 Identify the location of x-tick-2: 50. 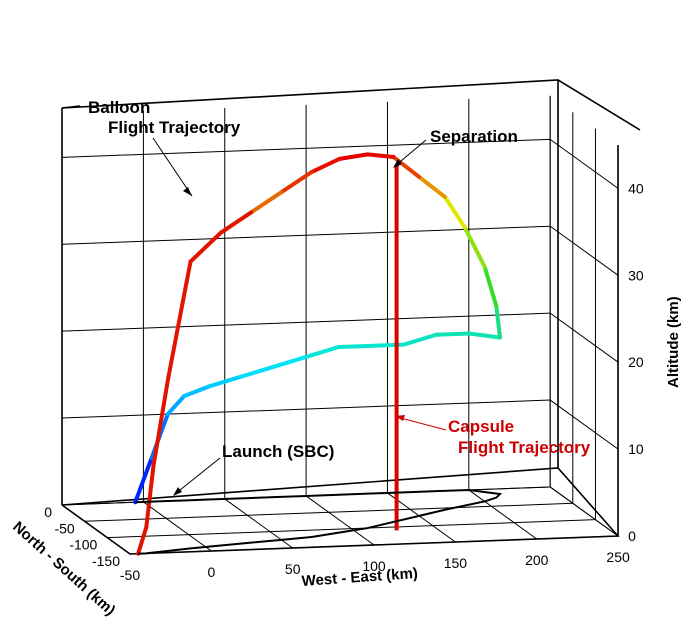
(293, 569).